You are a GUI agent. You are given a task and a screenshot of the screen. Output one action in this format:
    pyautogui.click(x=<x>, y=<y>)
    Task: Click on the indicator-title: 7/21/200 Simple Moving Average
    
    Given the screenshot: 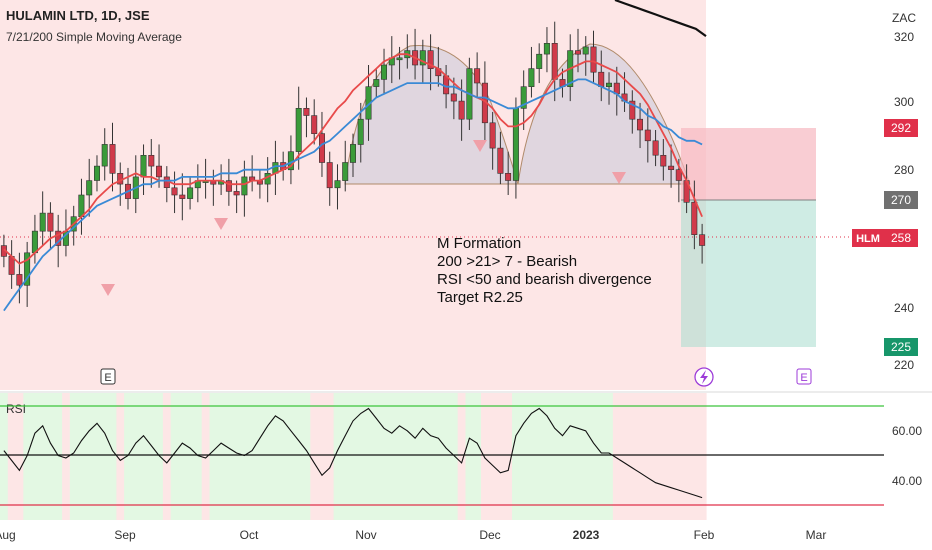 What is the action you would take?
    pyautogui.click(x=94, y=37)
    